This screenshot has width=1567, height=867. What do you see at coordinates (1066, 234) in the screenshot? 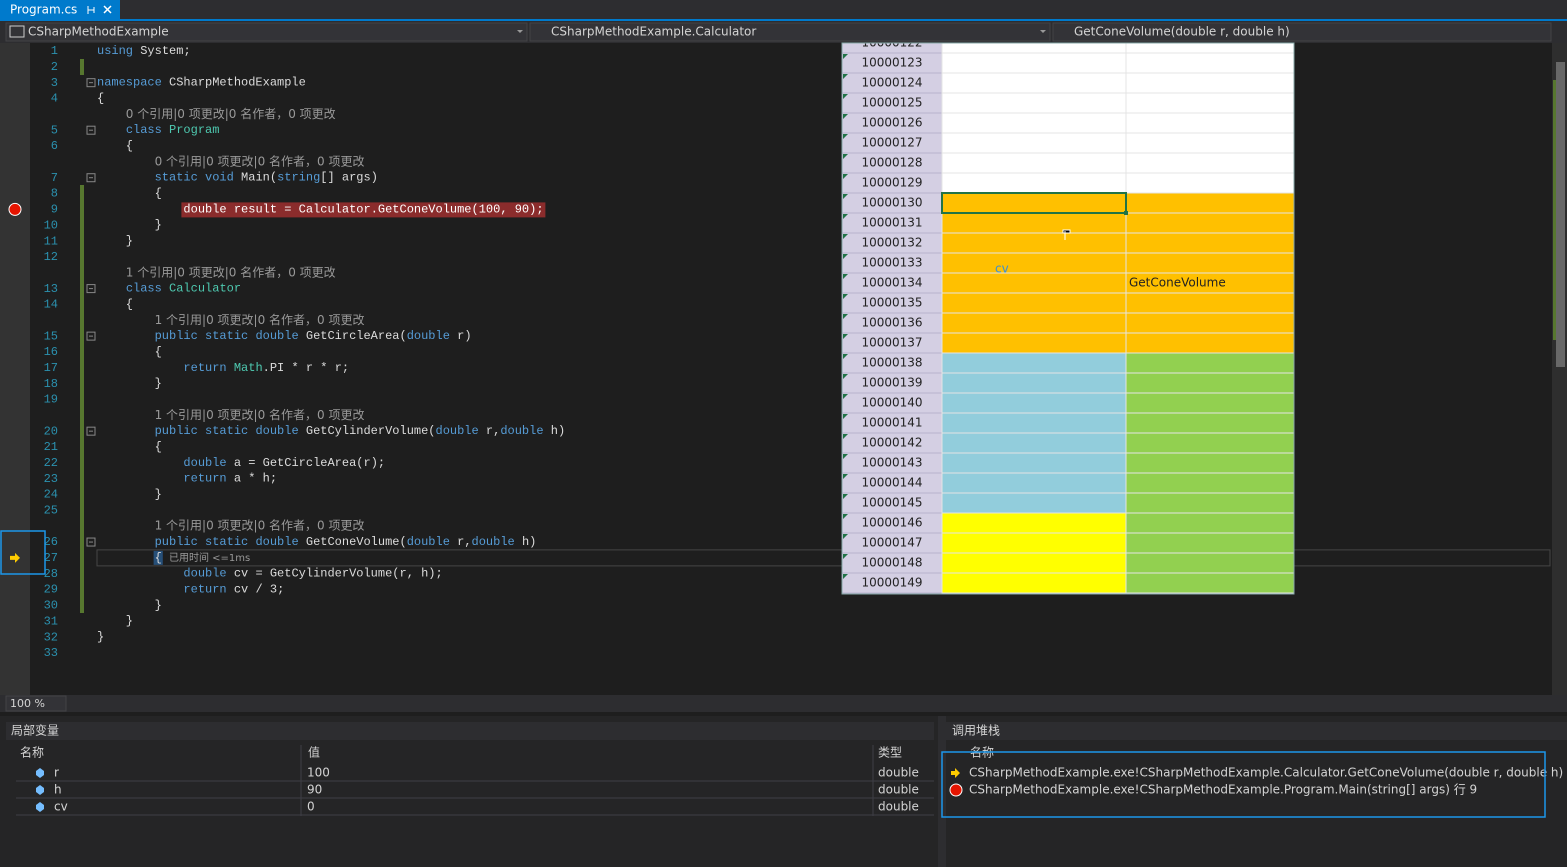
I see `cursor` at bounding box center [1066, 234].